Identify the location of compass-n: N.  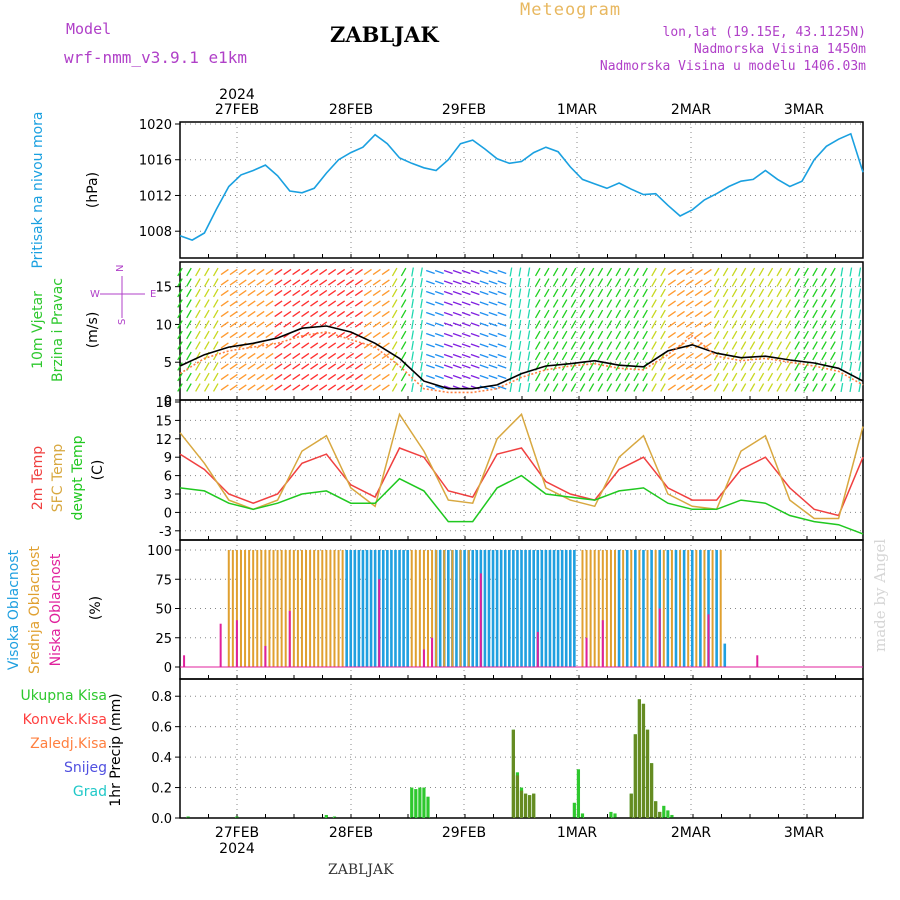
(120, 268).